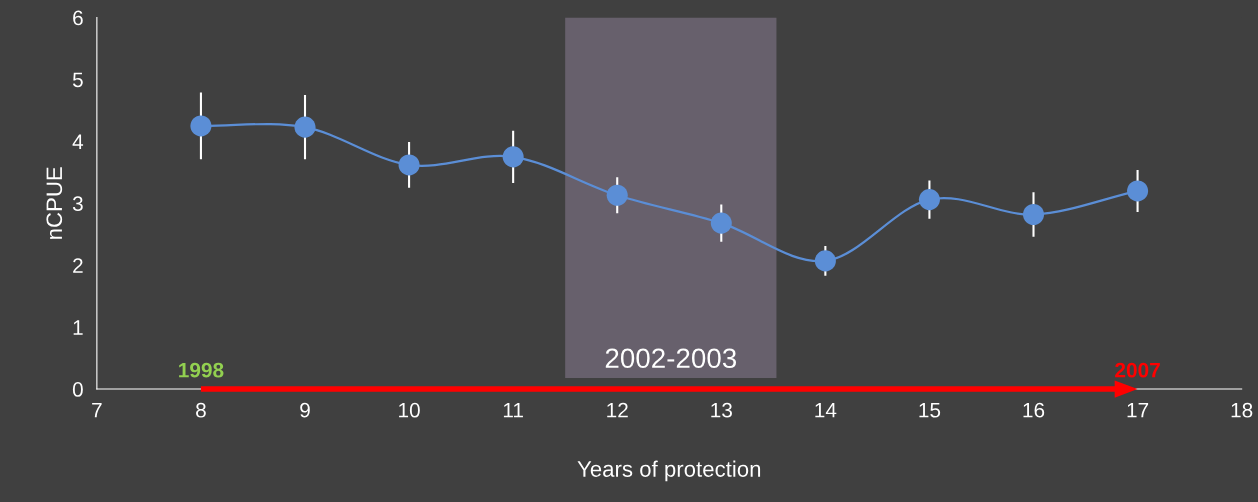  I want to click on x-tick-label: 11, so click(513, 410).